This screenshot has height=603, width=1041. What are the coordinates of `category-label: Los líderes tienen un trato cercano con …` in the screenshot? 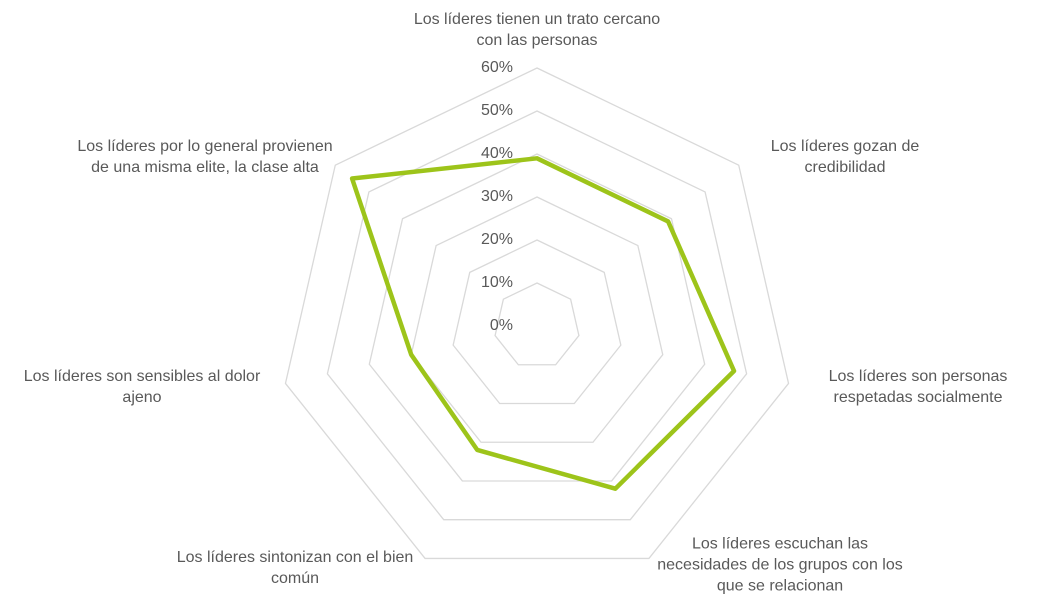 It's located at (537, 30).